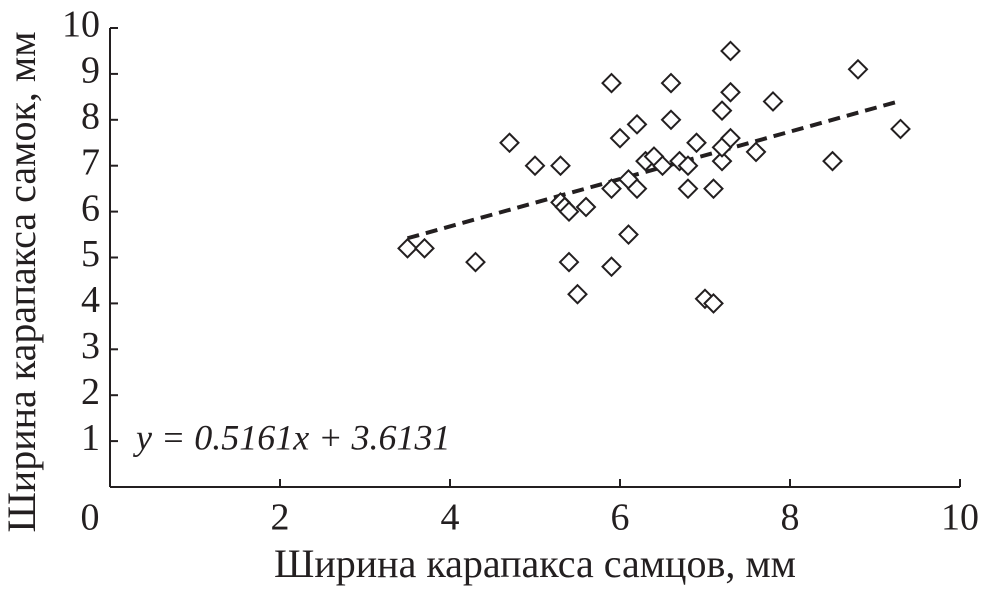 The width and height of the screenshot is (984, 596). I want to click on x-tick-label: 6, so click(620, 518).